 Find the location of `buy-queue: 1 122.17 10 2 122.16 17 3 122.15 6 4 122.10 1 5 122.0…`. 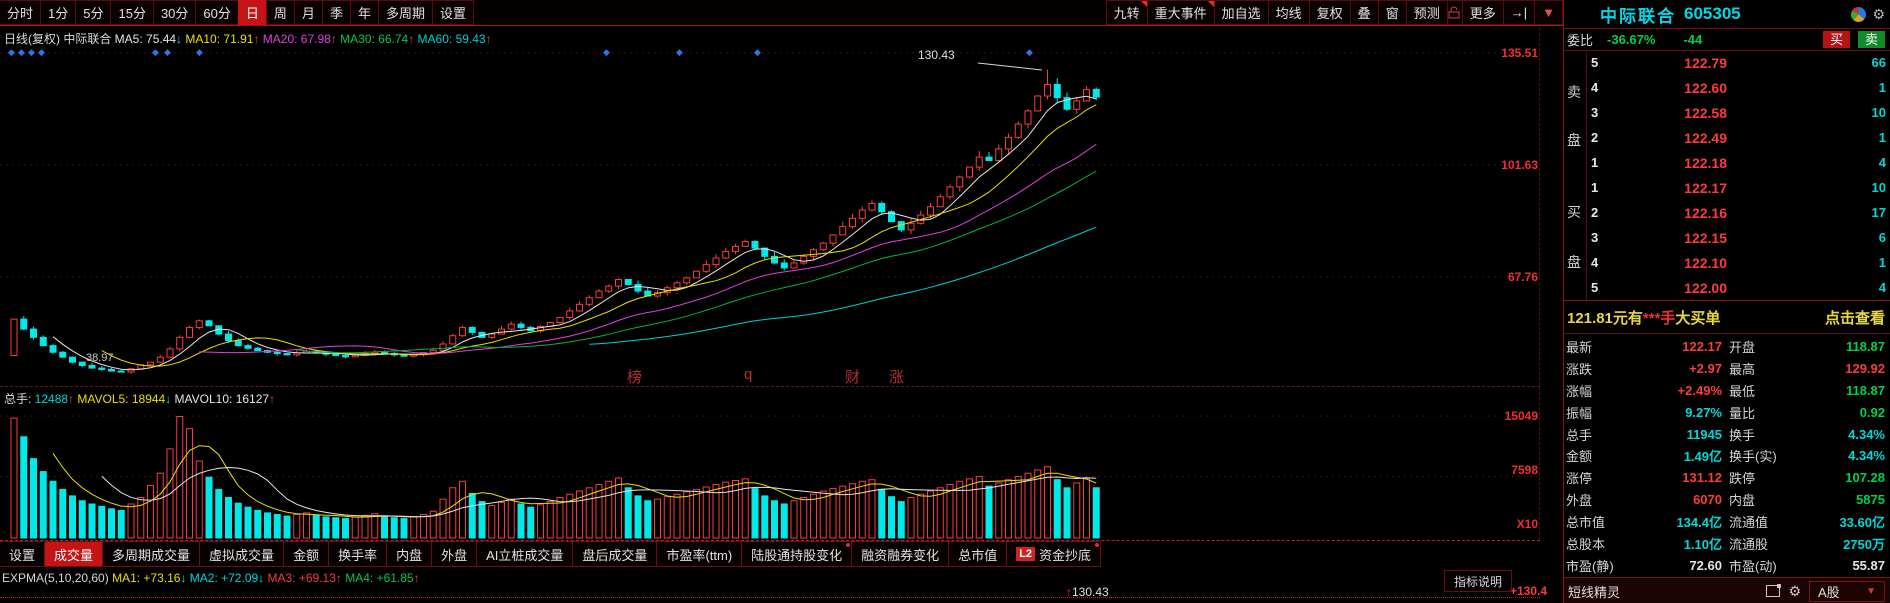

buy-queue: 1 122.17 10 2 122.16 17 3 122.15 6 4 122.10 1 5 122.0… is located at coordinates (1738, 237).